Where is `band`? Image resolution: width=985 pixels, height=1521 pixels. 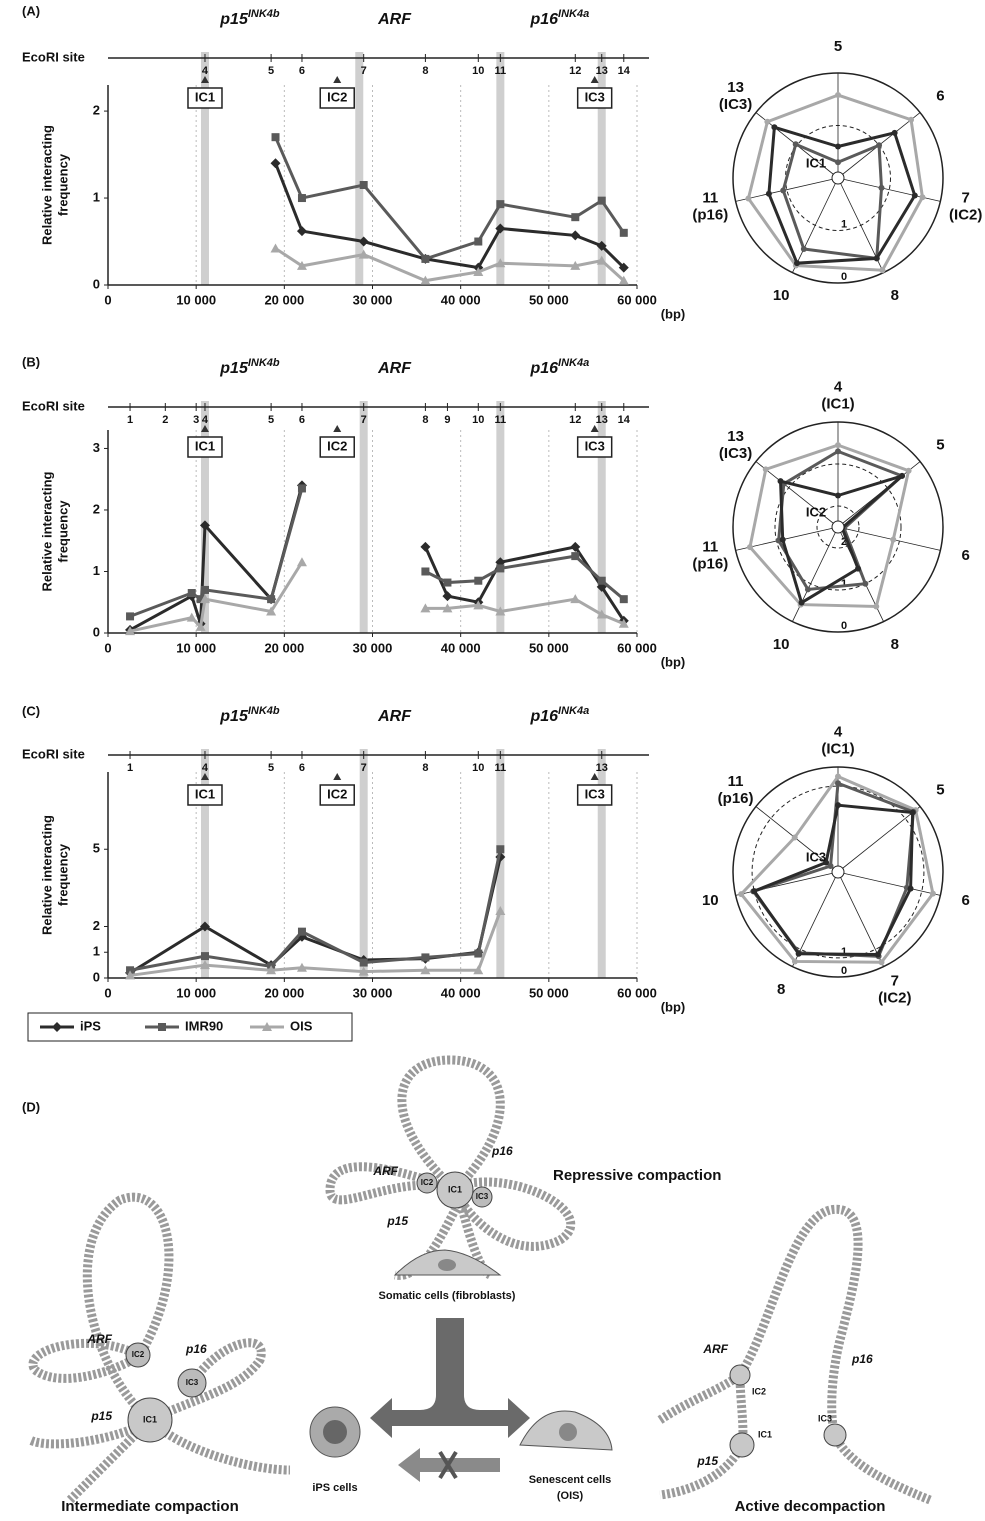
band is located at coordinates (204, 863).